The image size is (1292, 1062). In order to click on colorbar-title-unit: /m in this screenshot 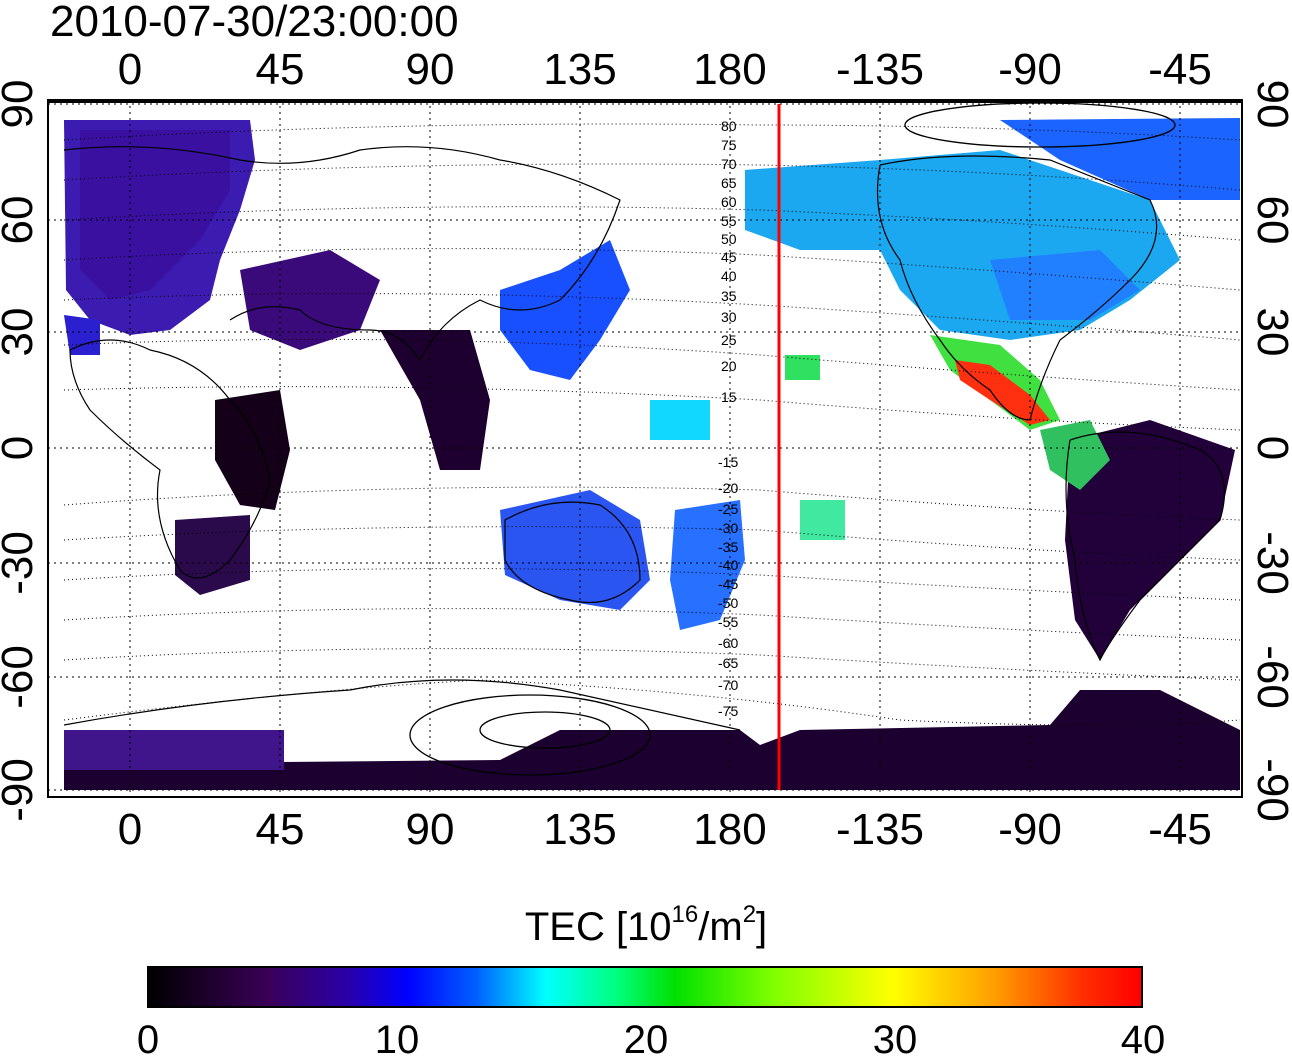, I will do `click(720, 927)`.